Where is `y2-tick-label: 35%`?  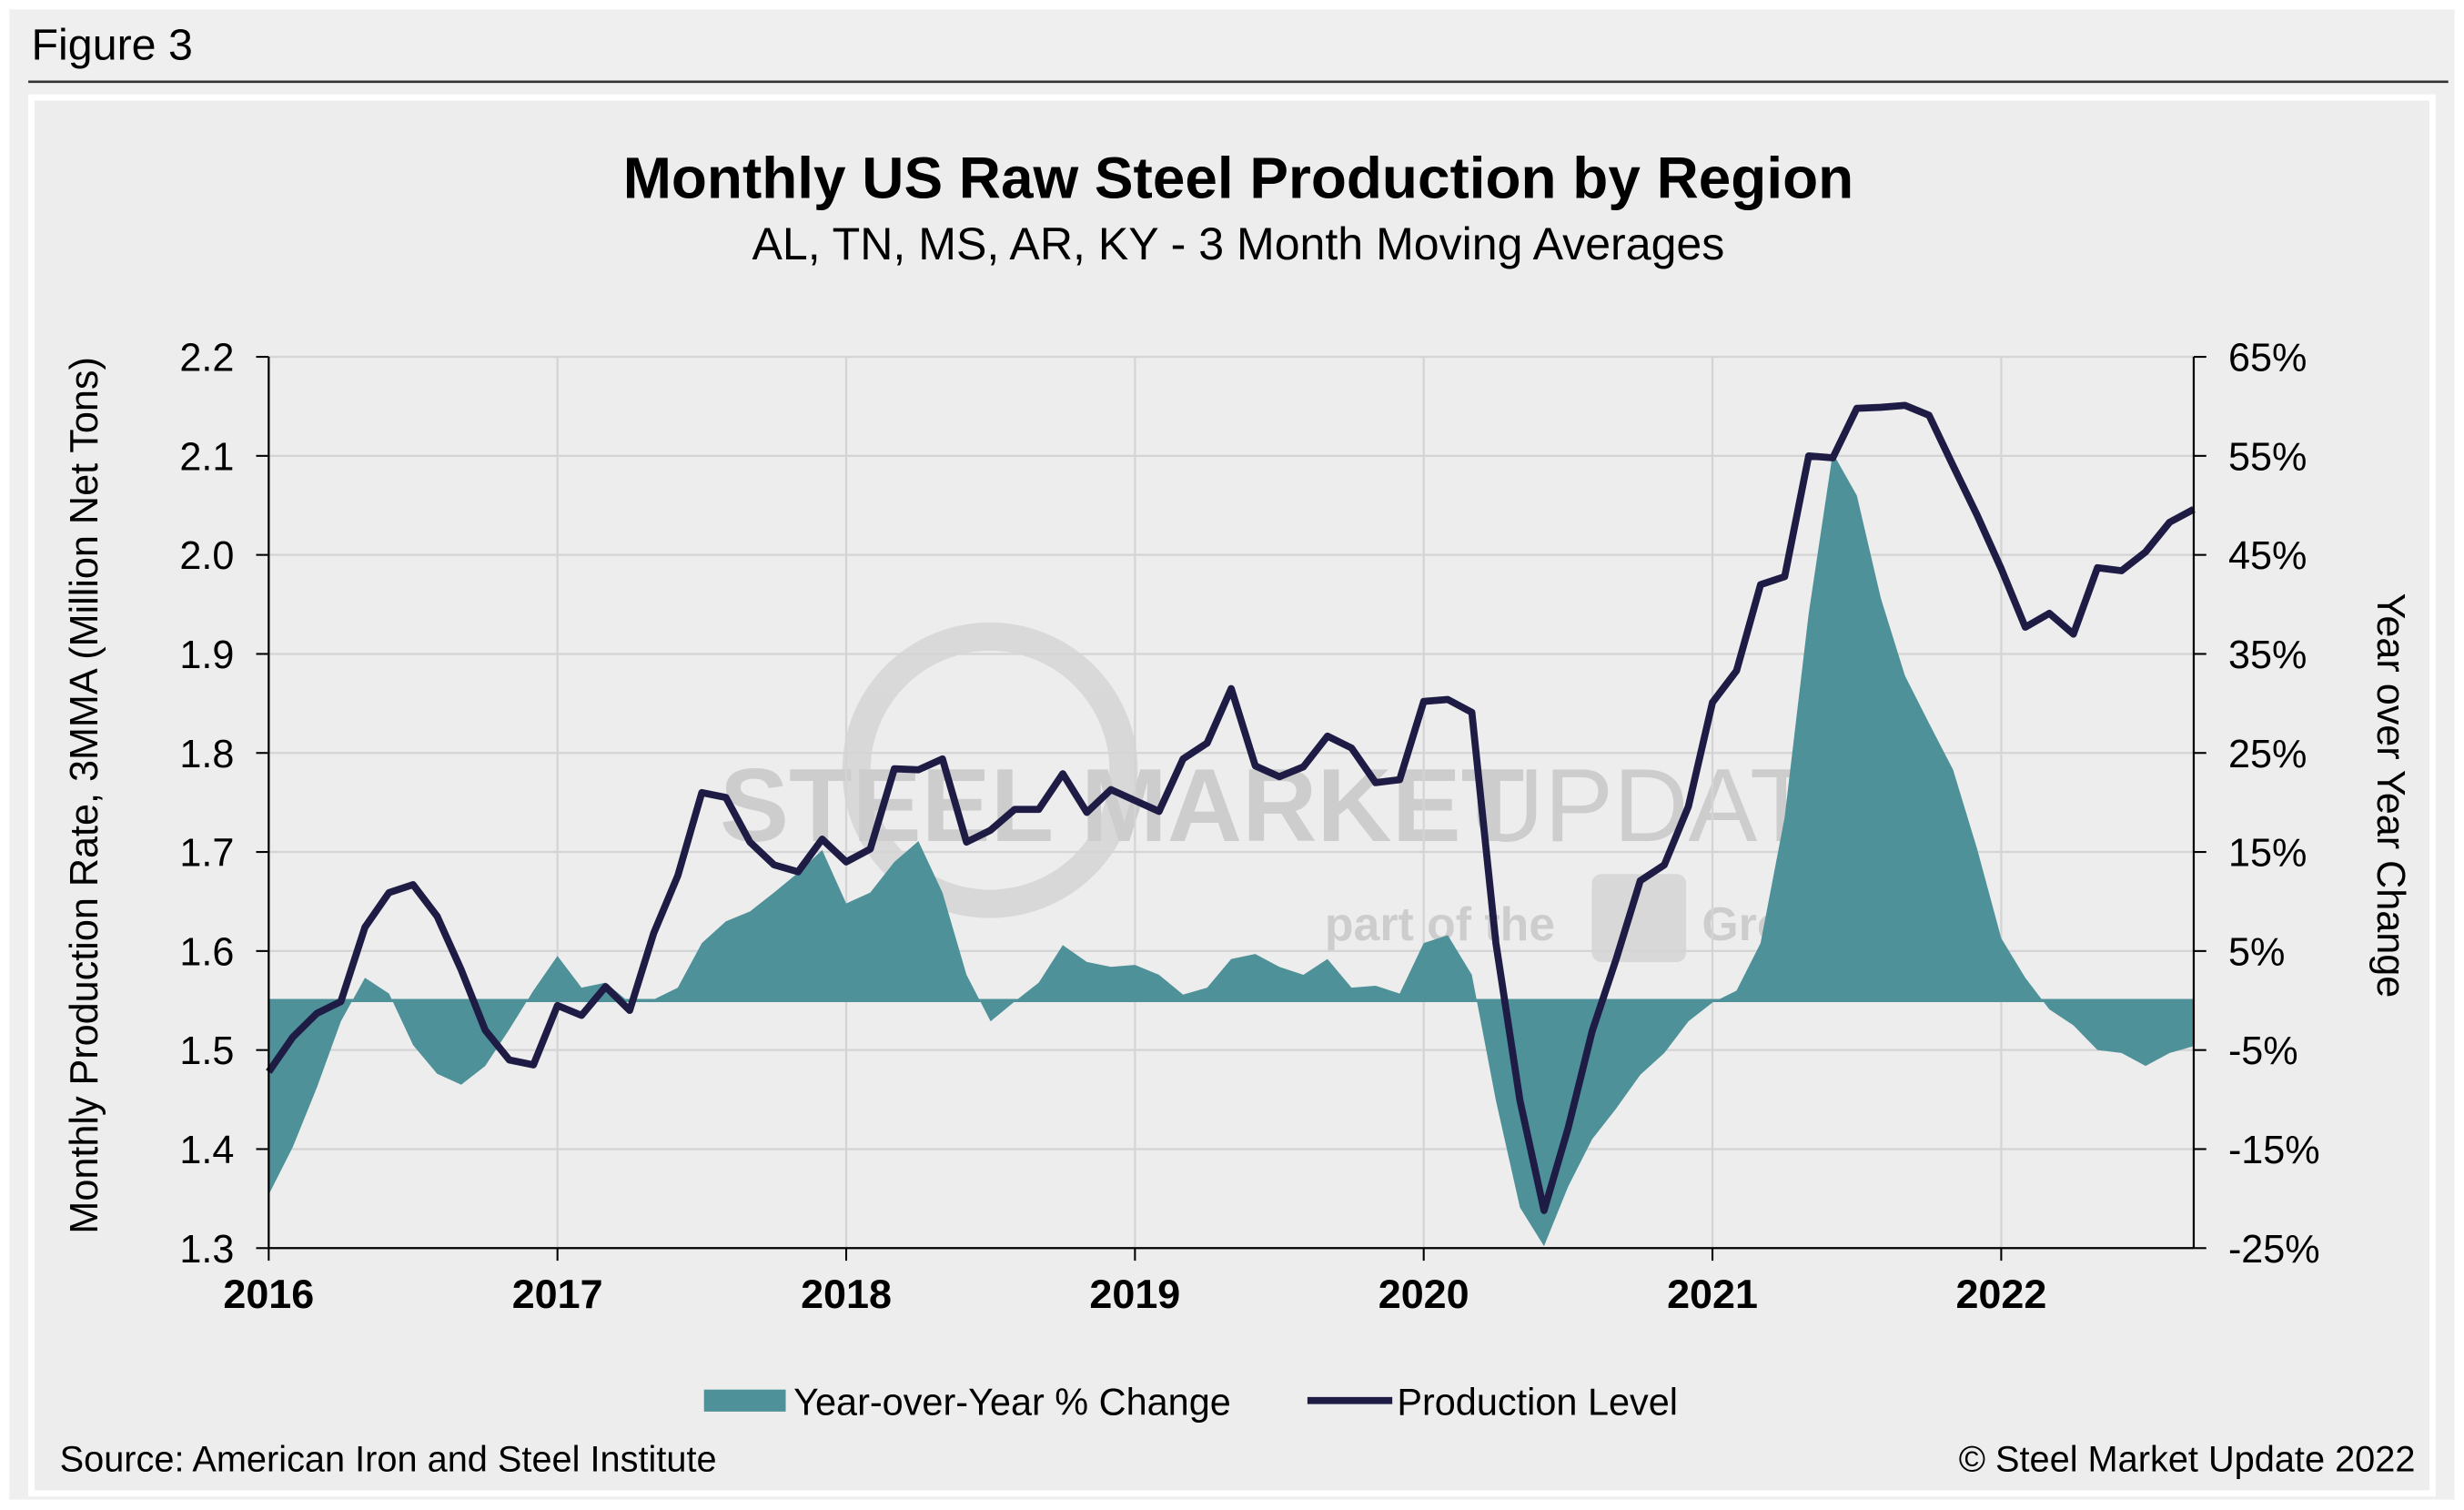
y2-tick-label: 35% is located at coordinates (2267, 655).